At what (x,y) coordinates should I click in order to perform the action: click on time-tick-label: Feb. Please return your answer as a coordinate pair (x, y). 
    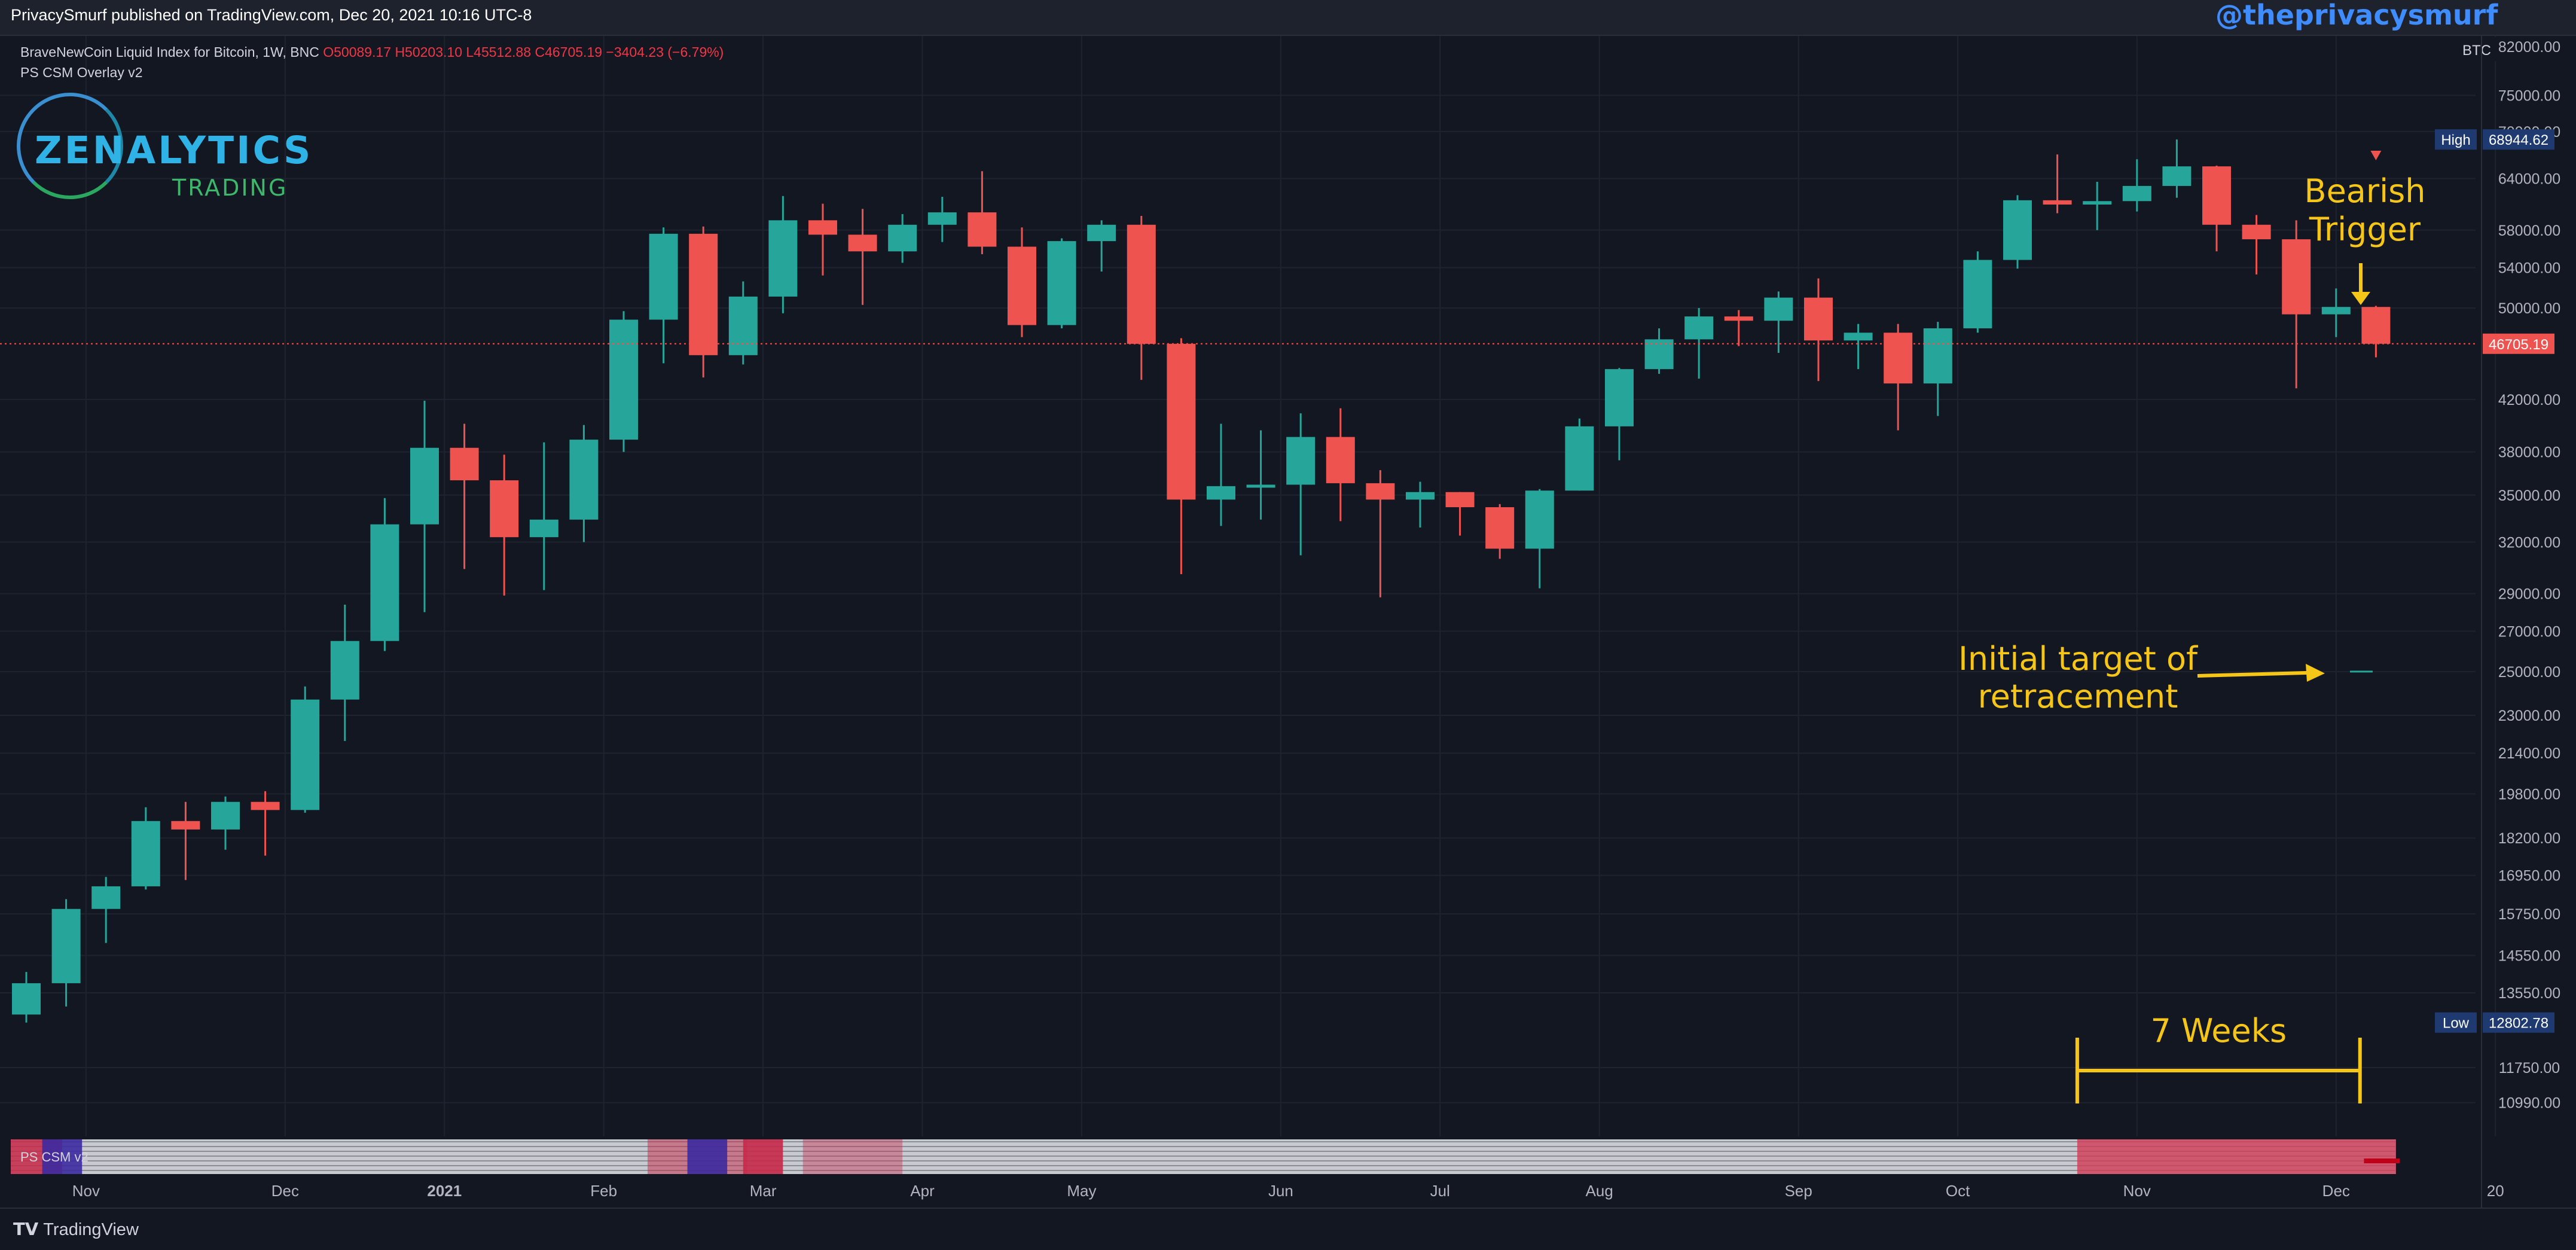
    Looking at the image, I should click on (603, 1191).